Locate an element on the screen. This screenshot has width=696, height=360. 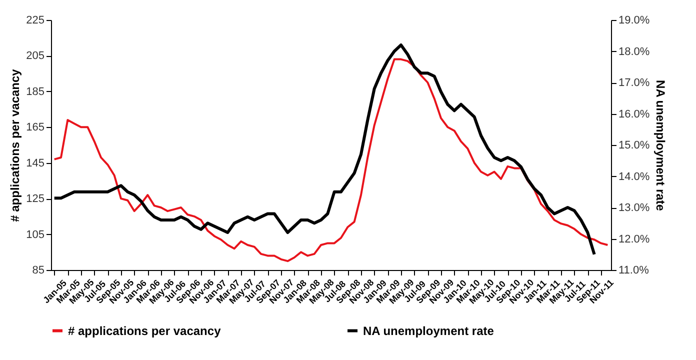
y-tick-label: 125 is located at coordinates (35, 199).